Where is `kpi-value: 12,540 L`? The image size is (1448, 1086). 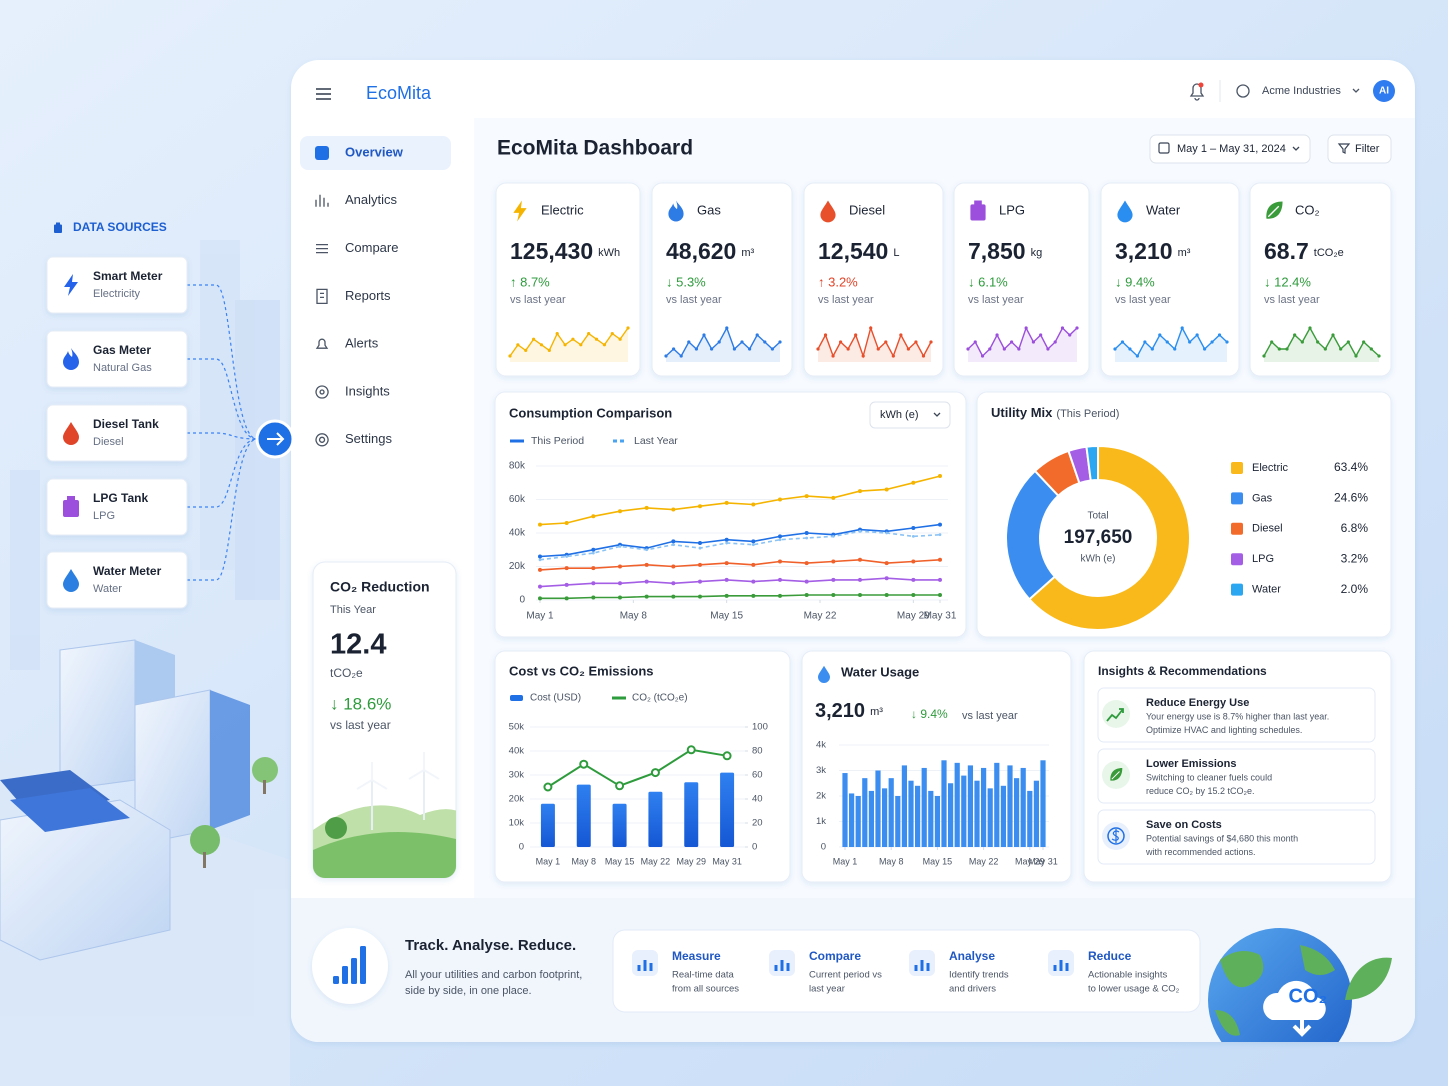
kpi-value: 12,540 L is located at coordinates (858, 251).